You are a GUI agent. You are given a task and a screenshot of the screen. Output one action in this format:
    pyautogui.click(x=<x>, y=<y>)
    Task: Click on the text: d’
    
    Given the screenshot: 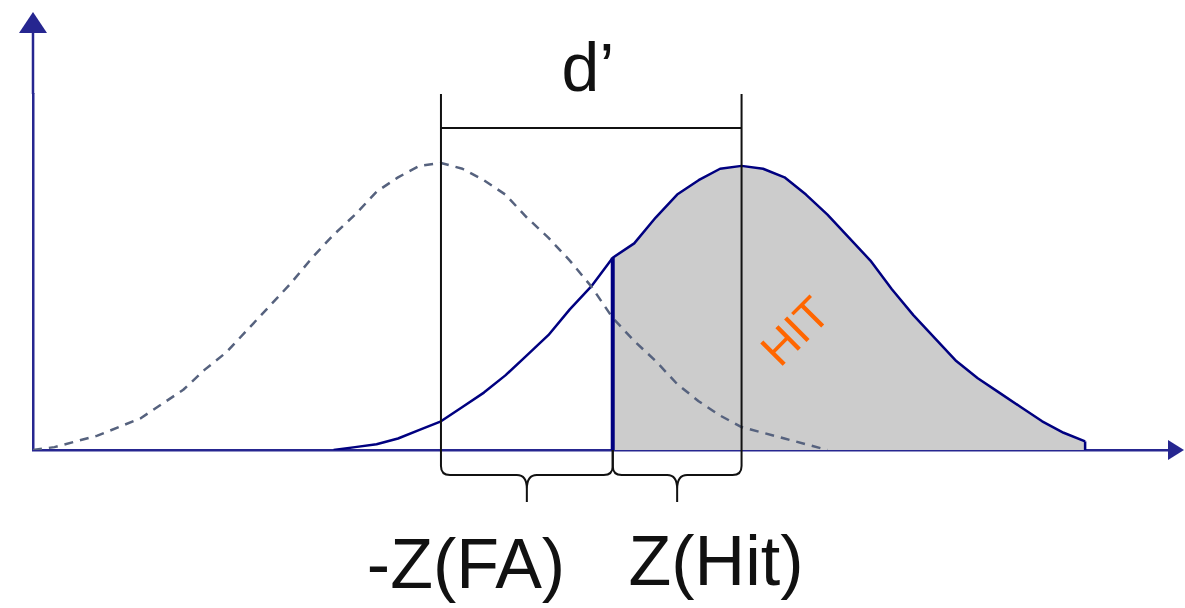 What is the action you would take?
    pyautogui.click(x=588, y=67)
    